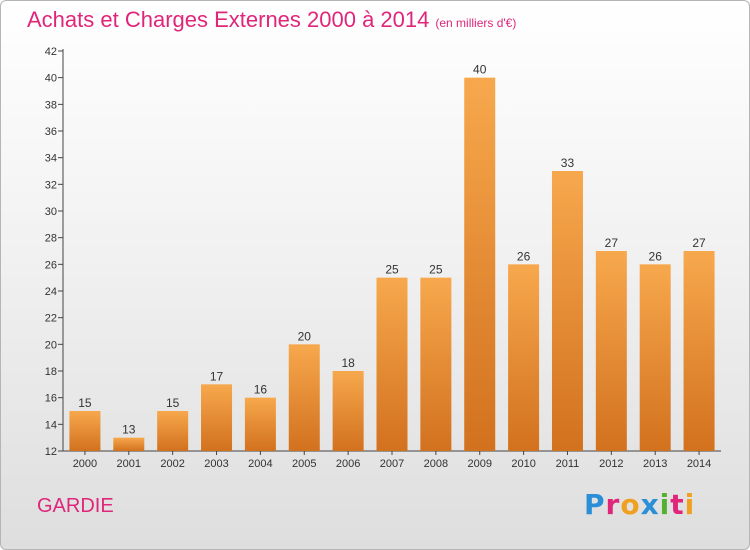 Image resolution: width=750 pixels, height=550 pixels. Describe the element at coordinates (217, 376) in the screenshot. I see `bar-value-label: 17` at that location.